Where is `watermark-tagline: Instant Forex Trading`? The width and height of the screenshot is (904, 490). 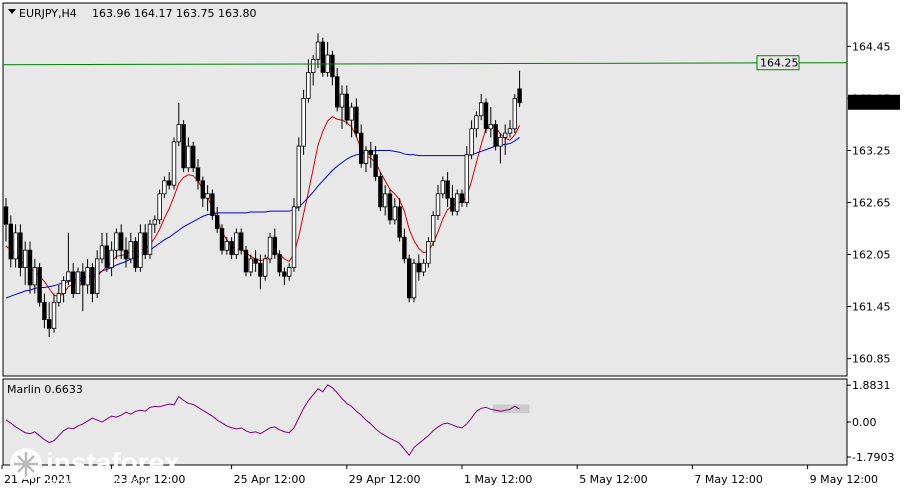 watermark-tagline: Instant Forex Trading is located at coordinates (98, 483).